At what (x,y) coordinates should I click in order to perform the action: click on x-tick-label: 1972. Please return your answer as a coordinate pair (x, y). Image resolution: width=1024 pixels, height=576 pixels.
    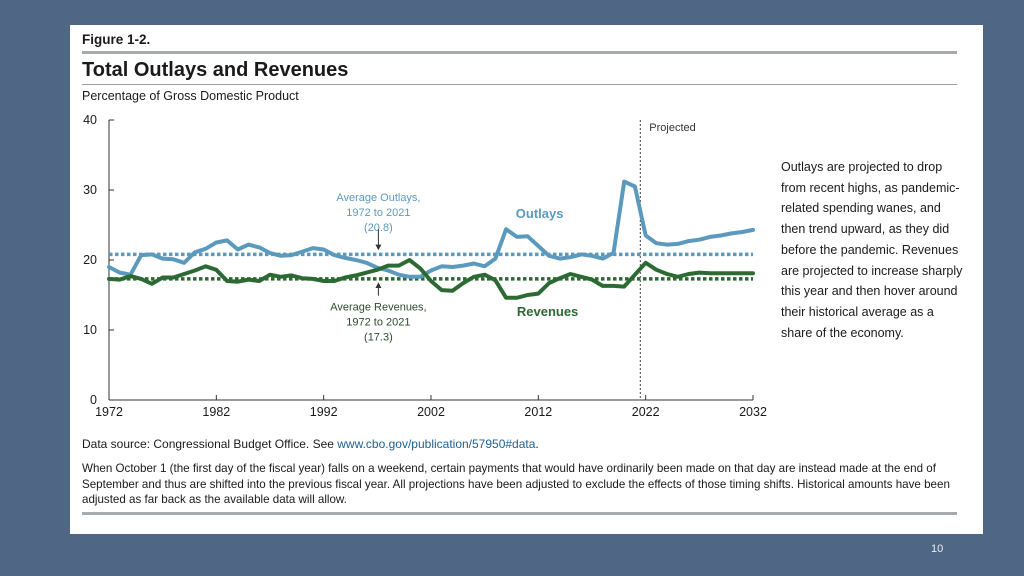
    Looking at the image, I should click on (109, 412).